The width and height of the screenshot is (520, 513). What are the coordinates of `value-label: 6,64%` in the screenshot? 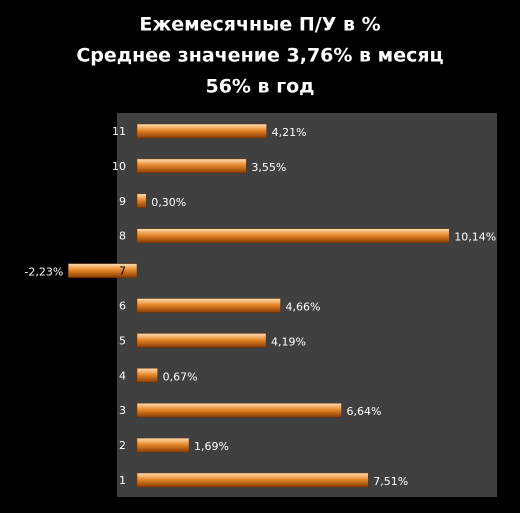 It's located at (364, 411).